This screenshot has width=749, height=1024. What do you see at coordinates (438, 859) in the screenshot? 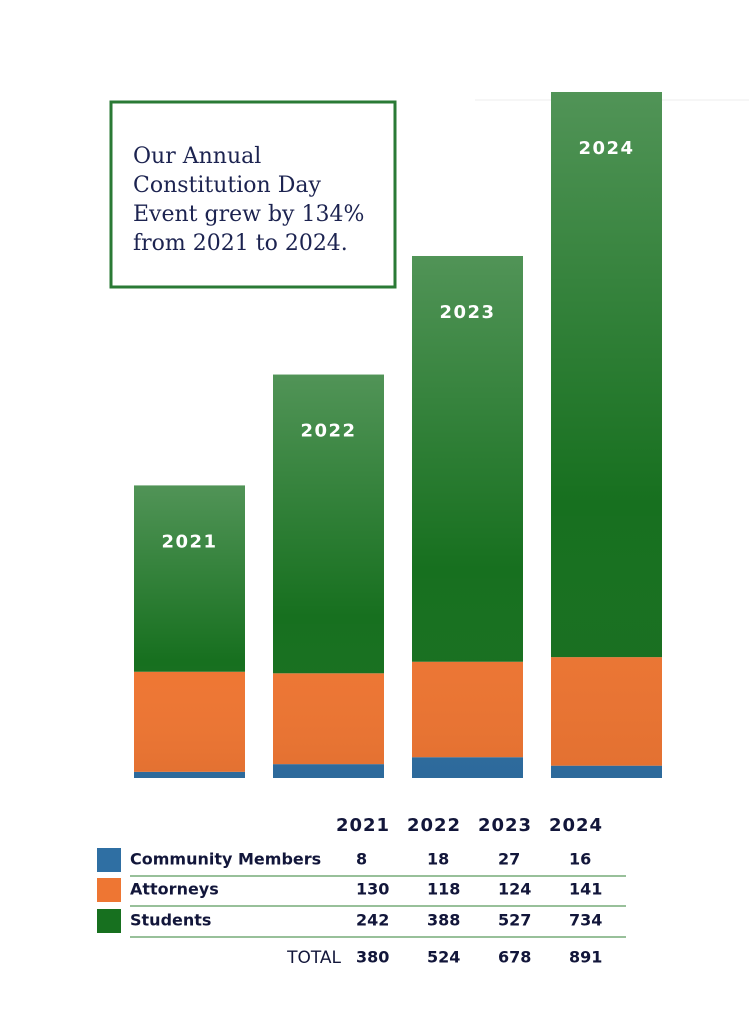
I see `table-value: 18` at bounding box center [438, 859].